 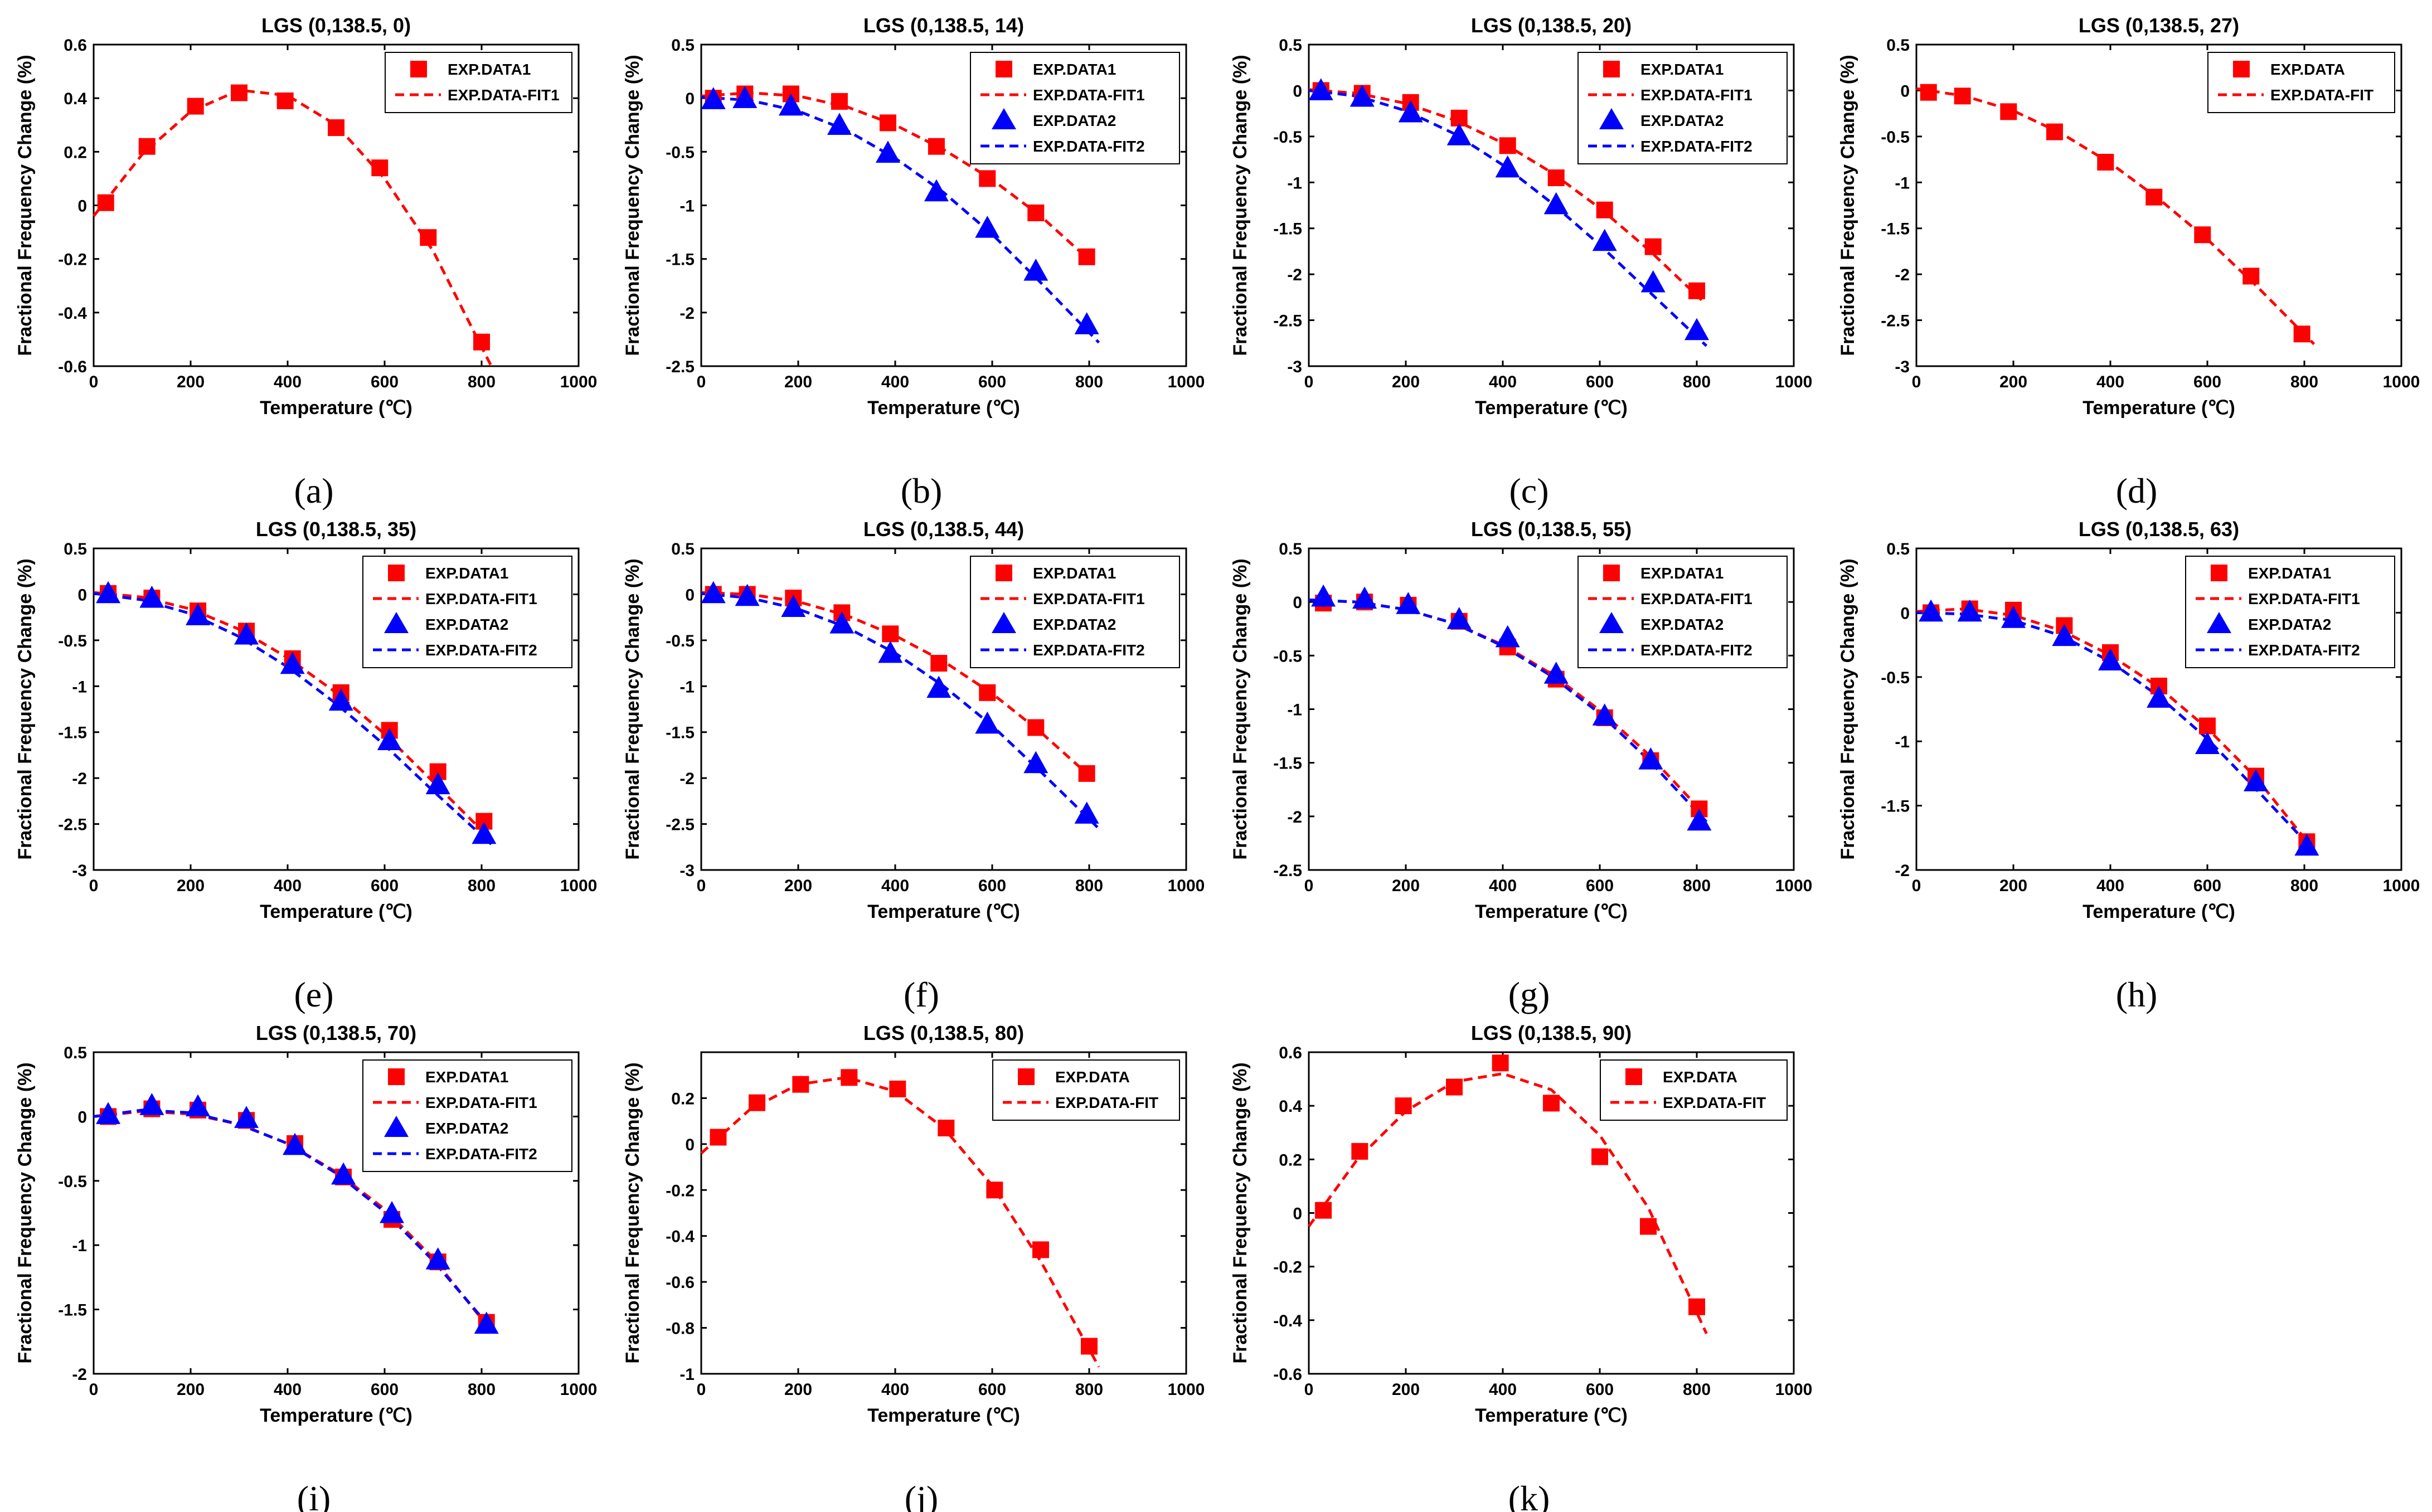 What do you see at coordinates (313, 994) in the screenshot?
I see `panel-caption: (e)` at bounding box center [313, 994].